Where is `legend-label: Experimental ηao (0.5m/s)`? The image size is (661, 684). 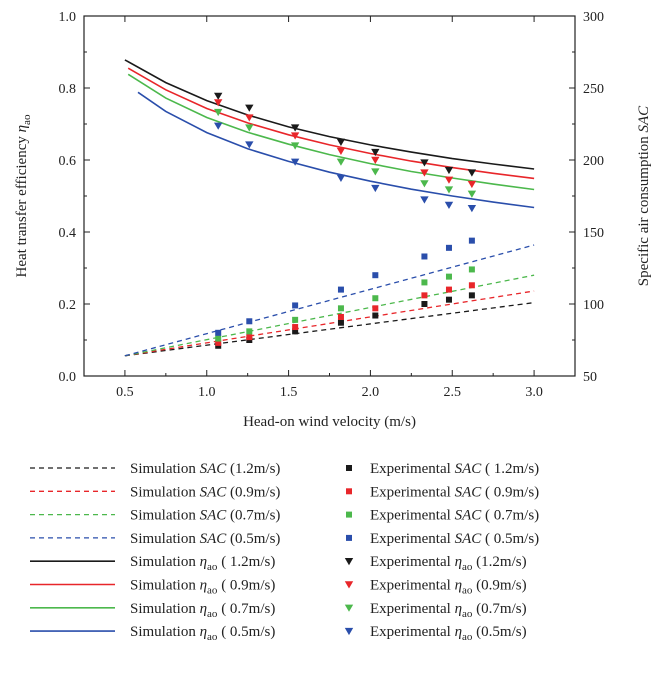 legend-label: Experimental ηao (0.5m/s) is located at coordinates (448, 633).